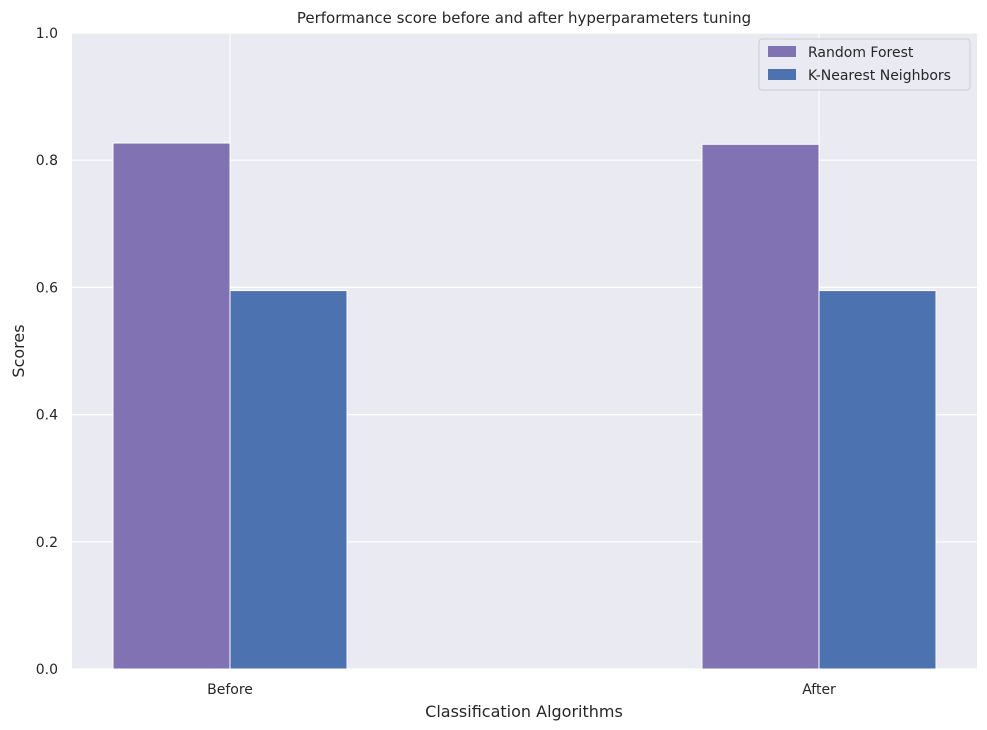  Describe the element at coordinates (47, 416) in the screenshot. I see `y-tick-label: 0.4` at that location.